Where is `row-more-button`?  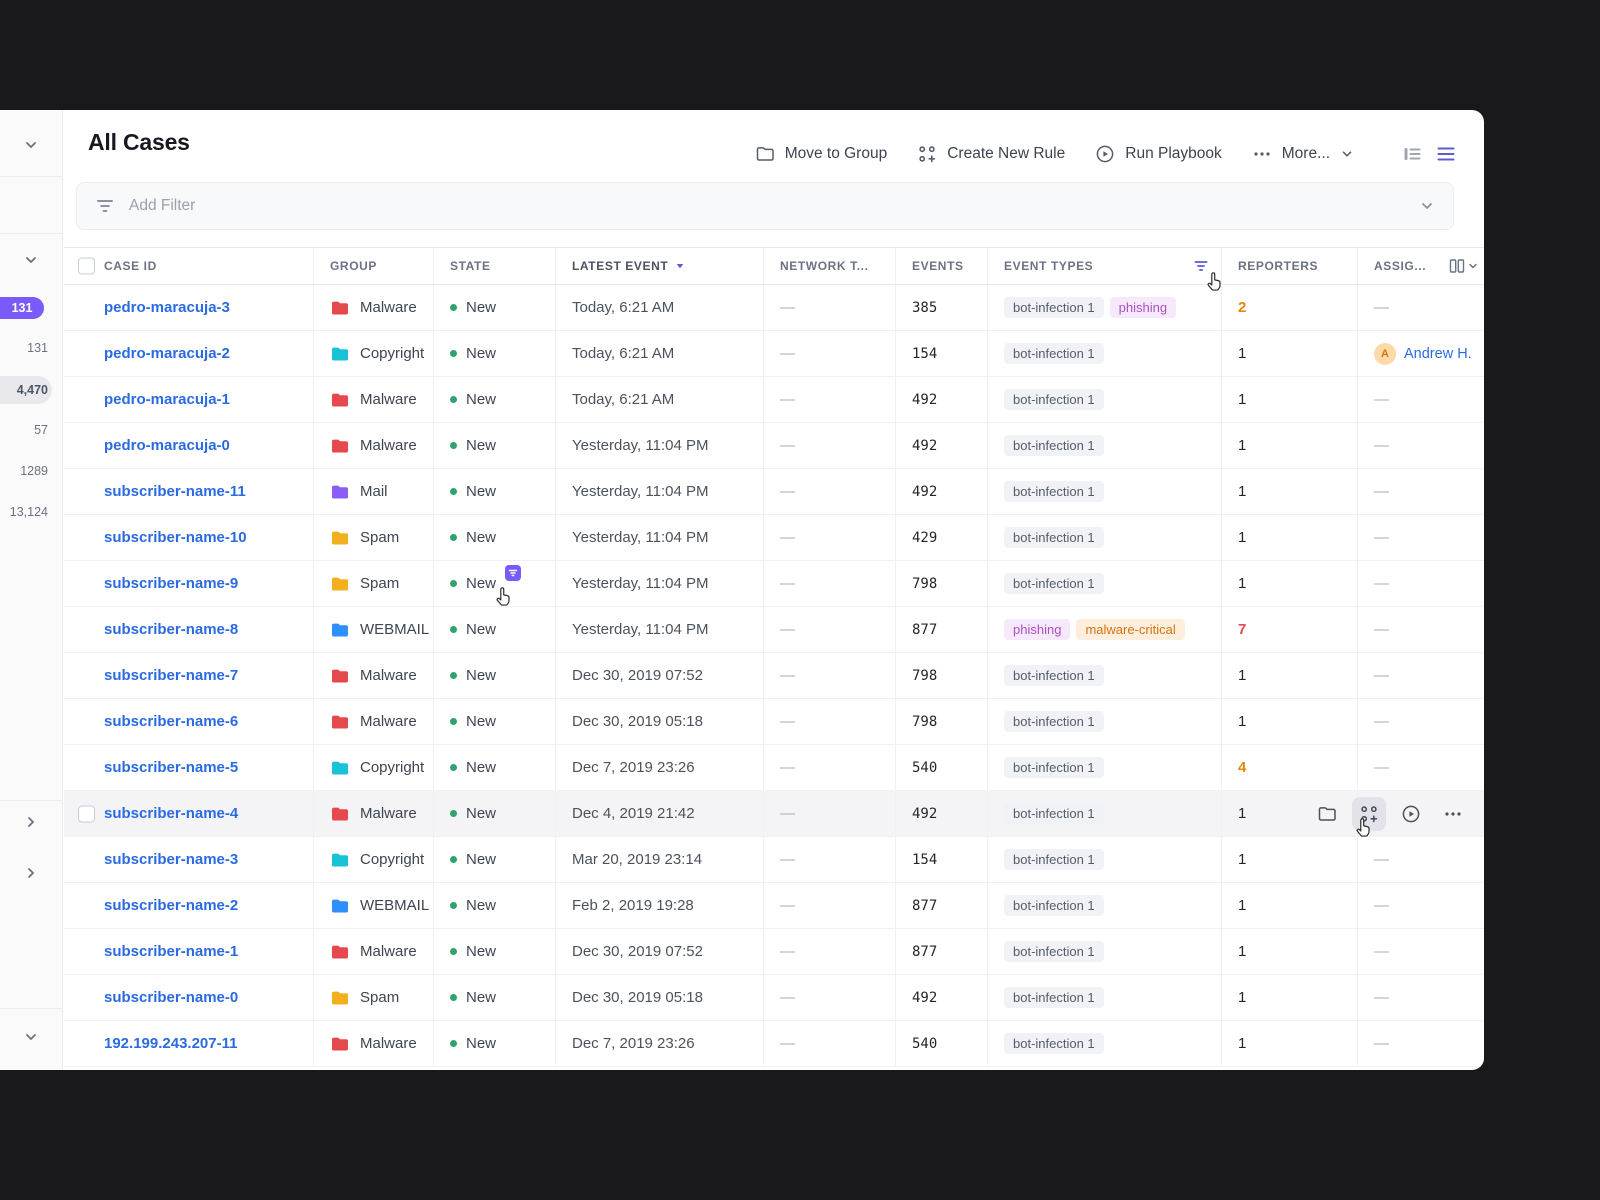 row-more-button is located at coordinates (1453, 814).